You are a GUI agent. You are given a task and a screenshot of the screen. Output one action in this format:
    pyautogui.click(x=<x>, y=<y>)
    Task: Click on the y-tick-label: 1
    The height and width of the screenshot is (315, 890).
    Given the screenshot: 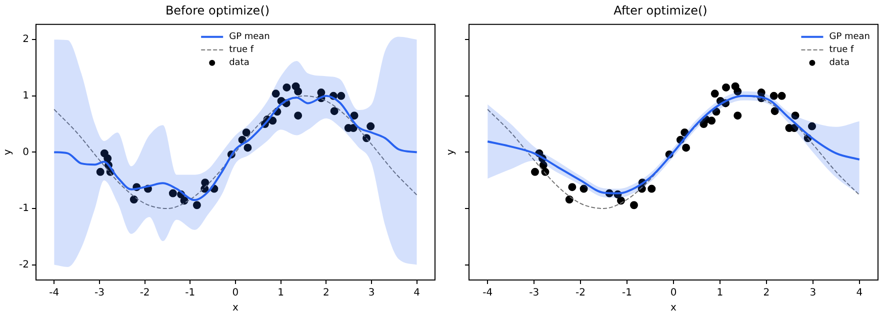 What is the action you would take?
    pyautogui.click(x=25, y=96)
    